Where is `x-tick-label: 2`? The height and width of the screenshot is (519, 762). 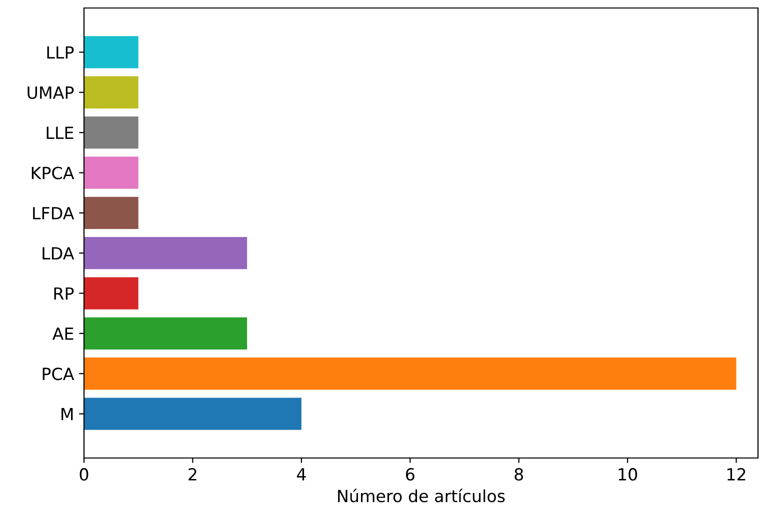 x-tick-label: 2 is located at coordinates (192, 474).